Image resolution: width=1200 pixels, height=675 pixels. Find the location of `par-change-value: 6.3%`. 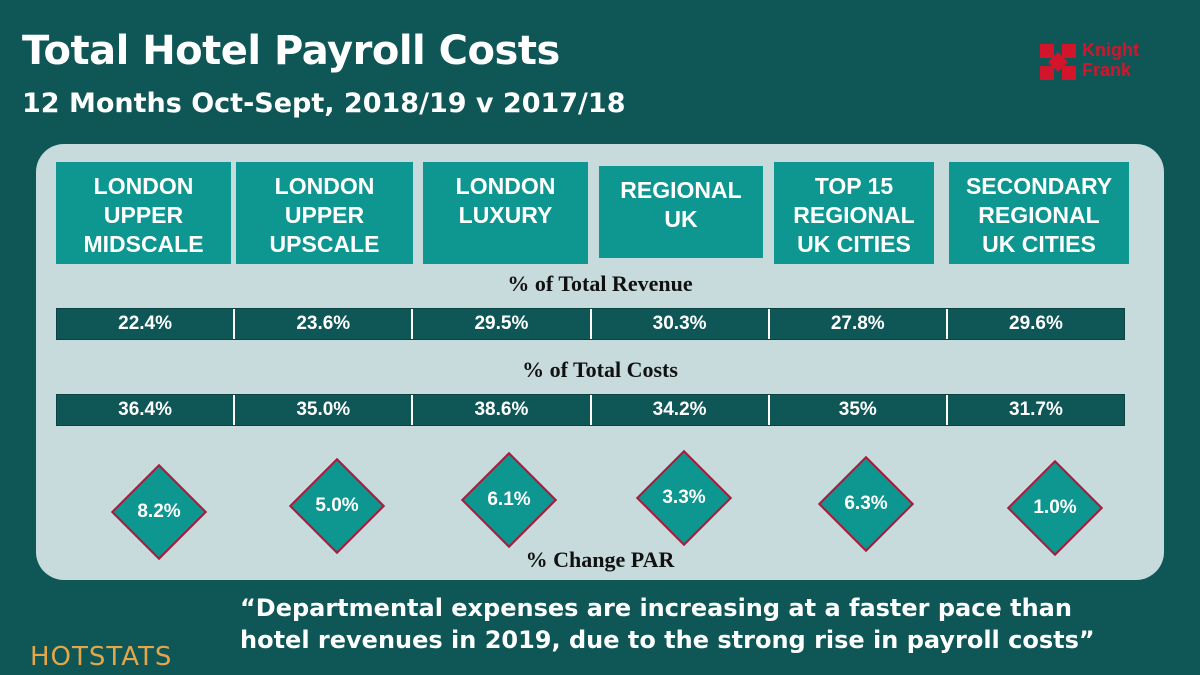

par-change-value: 6.3% is located at coordinates (866, 503).